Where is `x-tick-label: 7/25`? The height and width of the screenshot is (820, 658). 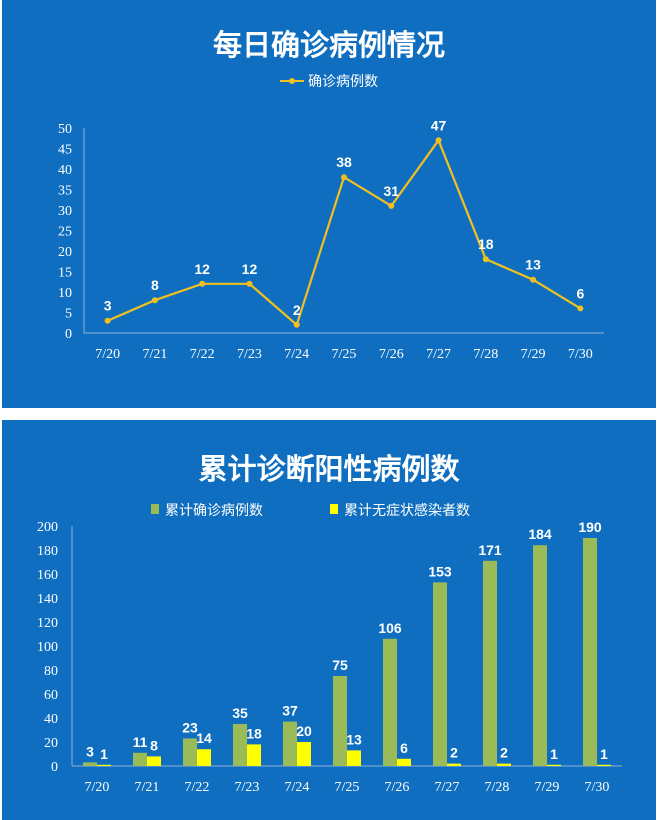
x-tick-label: 7/25 is located at coordinates (344, 354).